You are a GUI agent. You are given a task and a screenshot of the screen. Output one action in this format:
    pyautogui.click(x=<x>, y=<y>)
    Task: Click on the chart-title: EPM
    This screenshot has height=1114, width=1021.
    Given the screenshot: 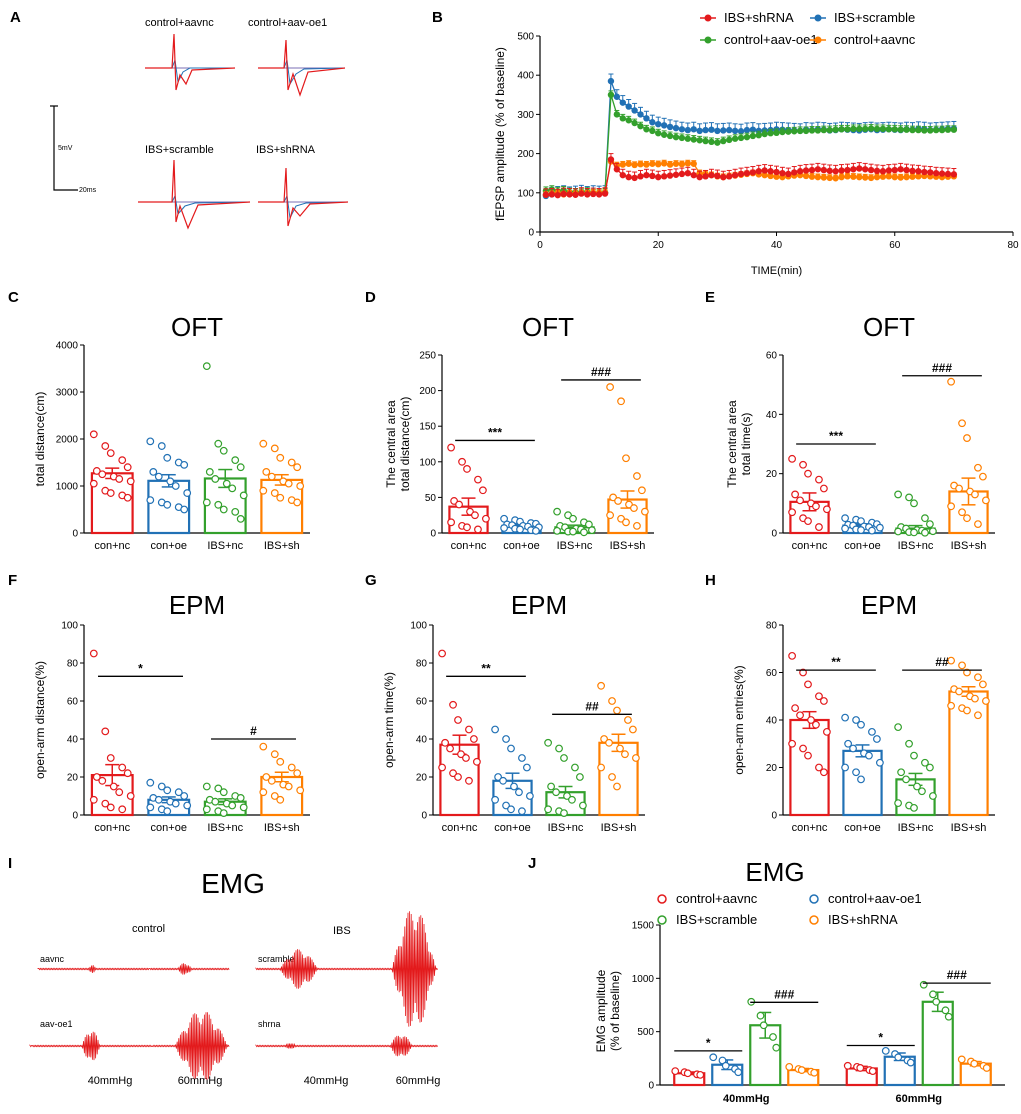 What is the action you would take?
    pyautogui.click(x=539, y=605)
    